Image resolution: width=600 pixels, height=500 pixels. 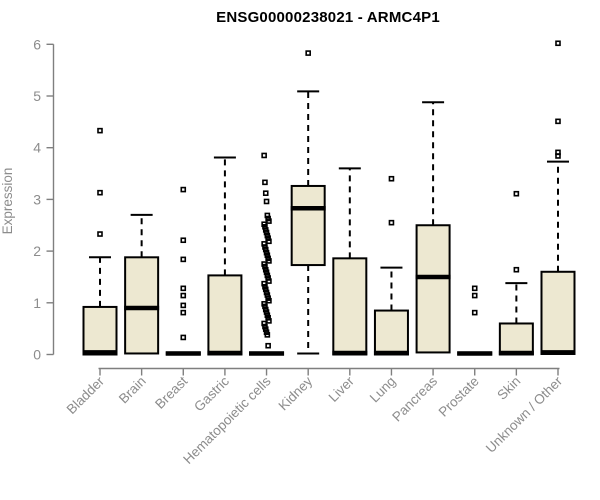 I want to click on y-axis: 0 1 2 3 4 5 6, so click(x=44, y=199).